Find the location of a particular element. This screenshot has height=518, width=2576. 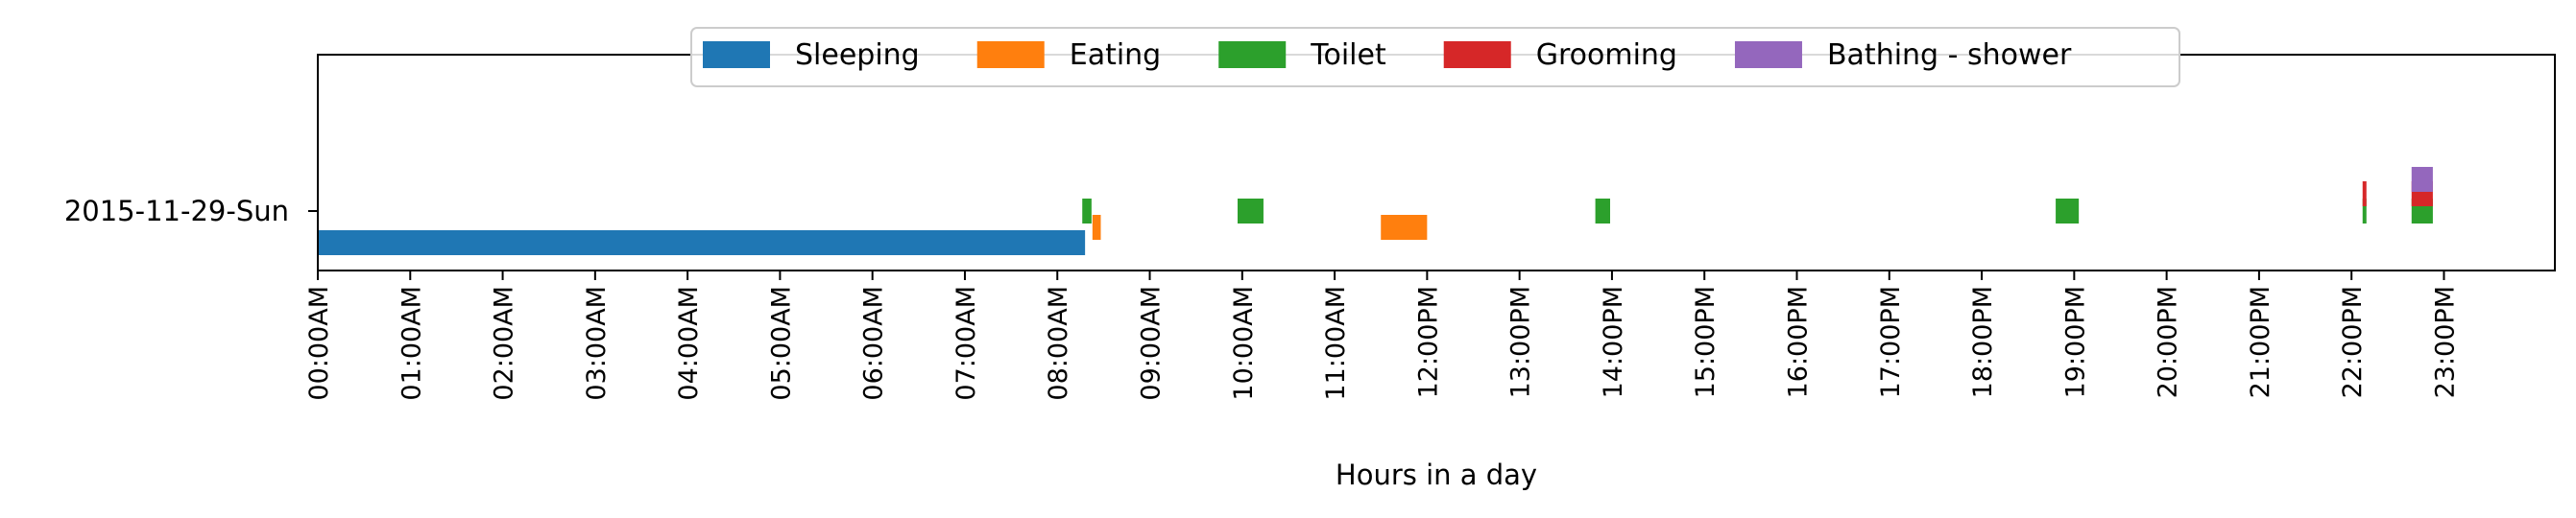

bars-layer is located at coordinates (1375, 211).